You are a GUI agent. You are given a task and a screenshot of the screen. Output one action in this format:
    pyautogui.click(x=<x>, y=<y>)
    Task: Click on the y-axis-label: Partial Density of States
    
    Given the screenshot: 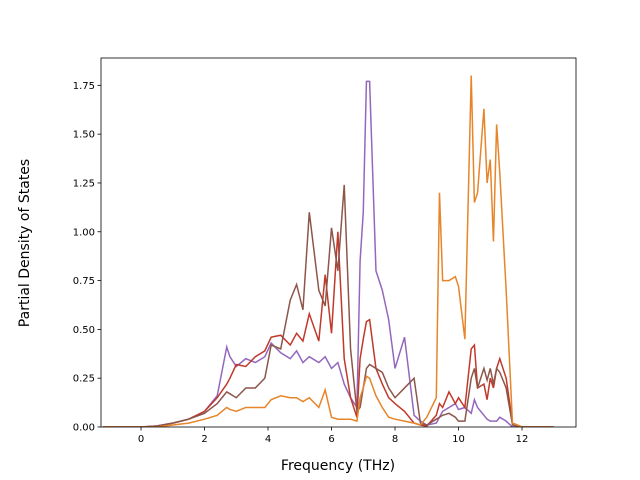 What is the action you would take?
    pyautogui.click(x=25, y=243)
    